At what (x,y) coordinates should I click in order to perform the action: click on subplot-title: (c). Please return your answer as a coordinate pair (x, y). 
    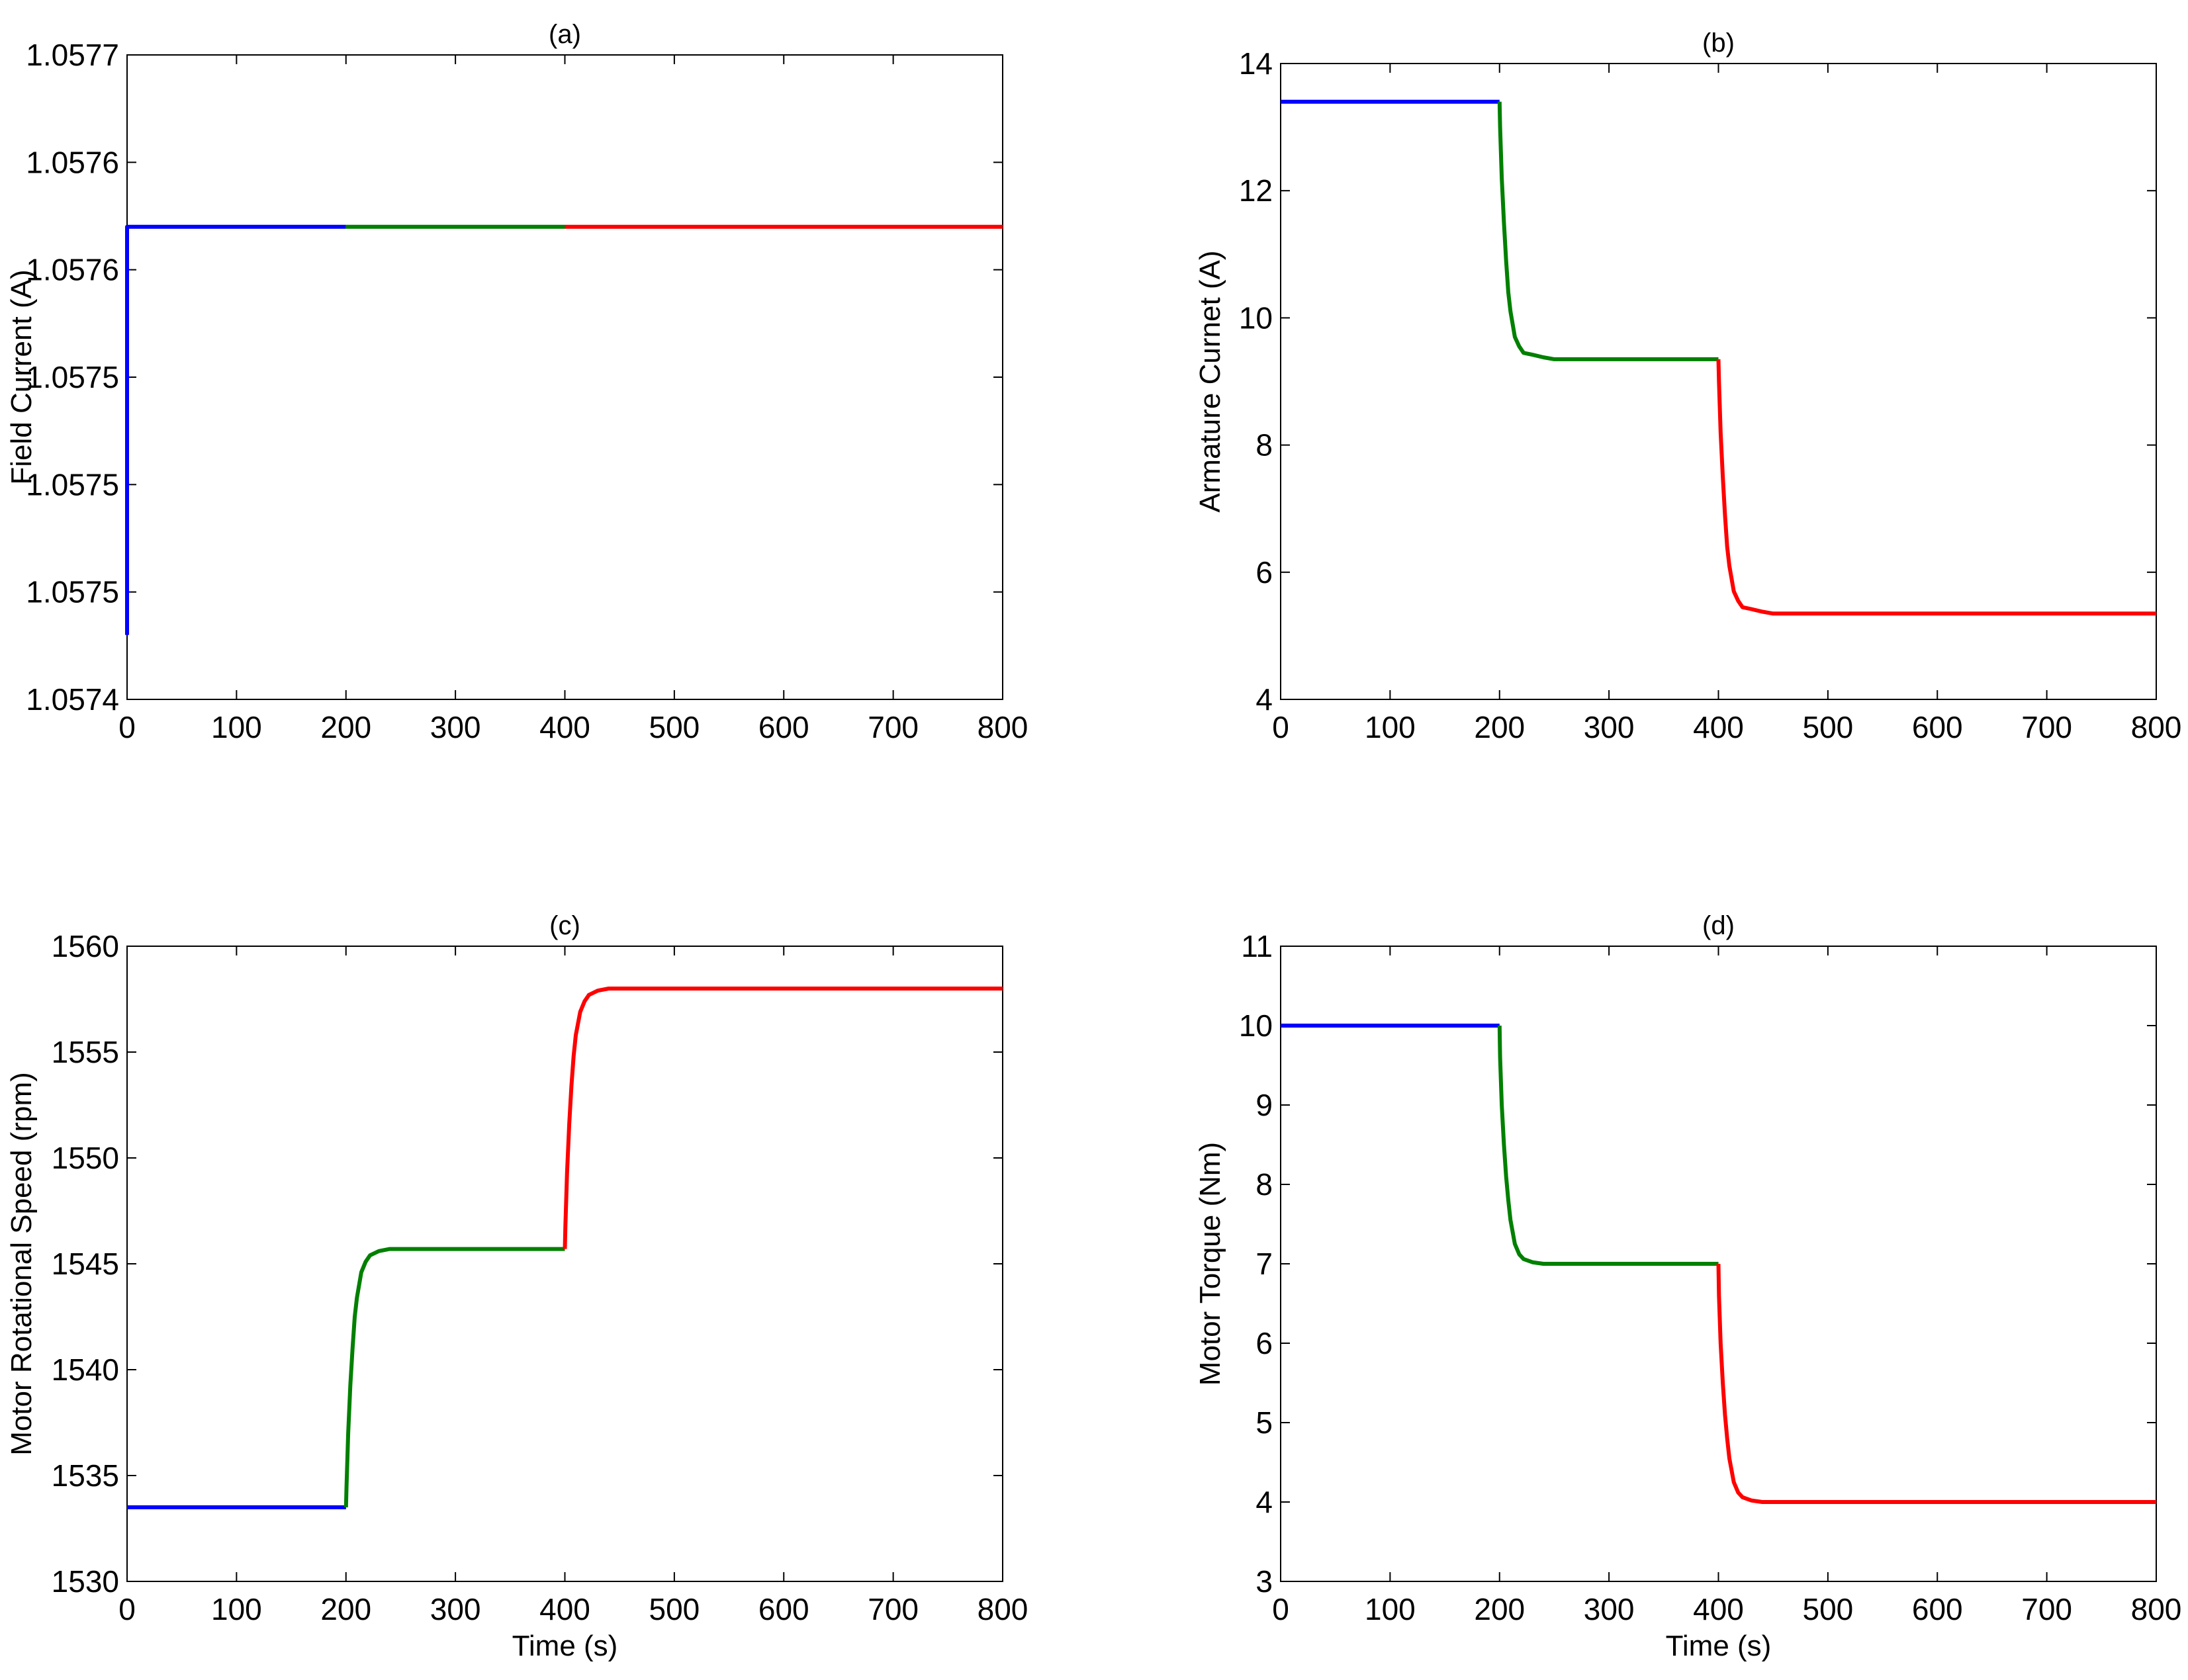
    Looking at the image, I should click on (564, 926).